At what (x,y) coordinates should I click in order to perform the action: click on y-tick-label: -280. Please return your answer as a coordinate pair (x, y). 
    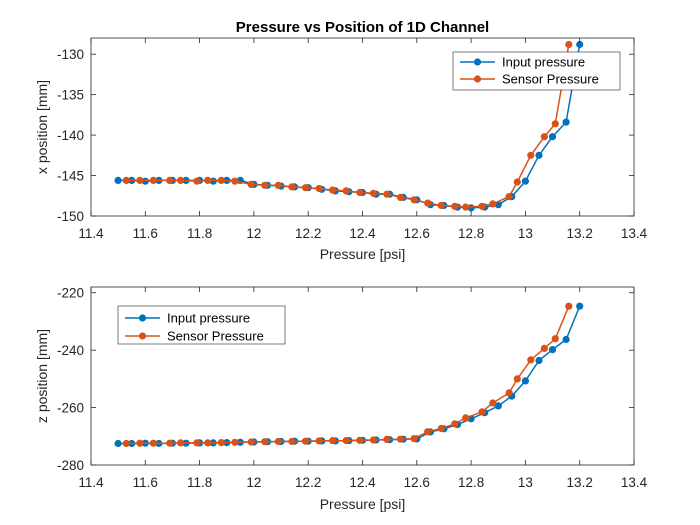
    Looking at the image, I should click on (70, 465).